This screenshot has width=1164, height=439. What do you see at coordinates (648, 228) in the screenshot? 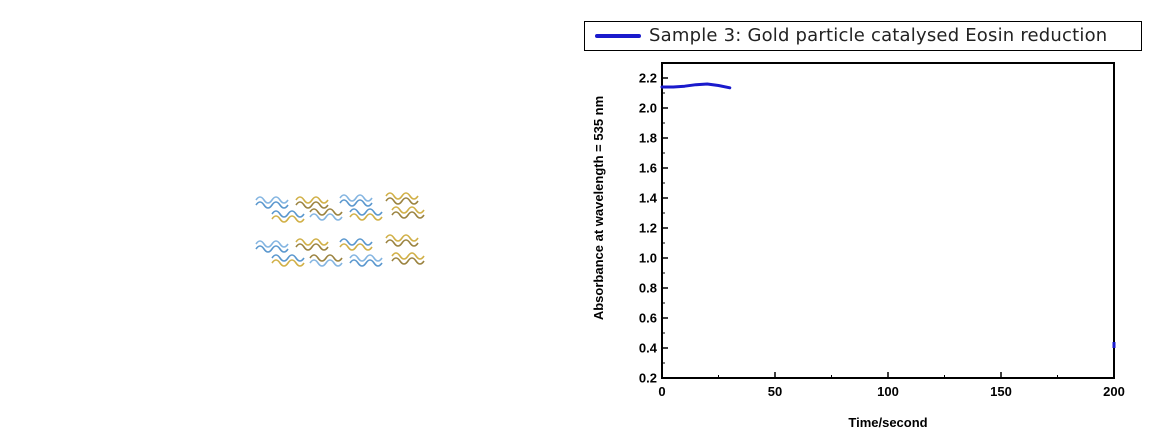
I see `y-tick-label: 1.2` at bounding box center [648, 228].